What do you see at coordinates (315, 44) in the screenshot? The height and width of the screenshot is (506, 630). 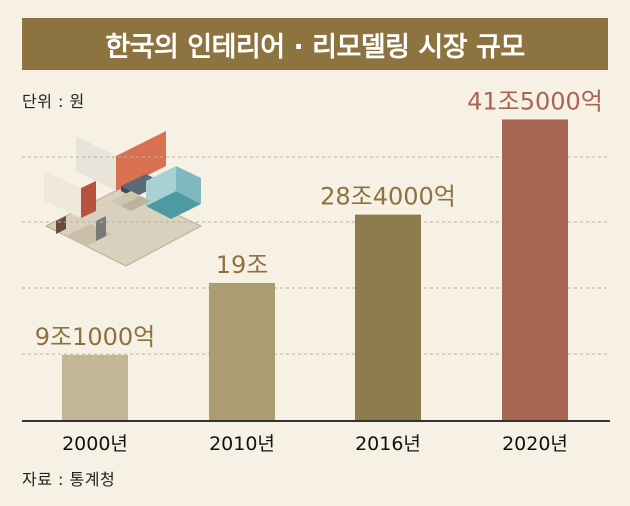 I see `chart-title: 한국의 인테리어 · 리모델링 시장 규모` at bounding box center [315, 44].